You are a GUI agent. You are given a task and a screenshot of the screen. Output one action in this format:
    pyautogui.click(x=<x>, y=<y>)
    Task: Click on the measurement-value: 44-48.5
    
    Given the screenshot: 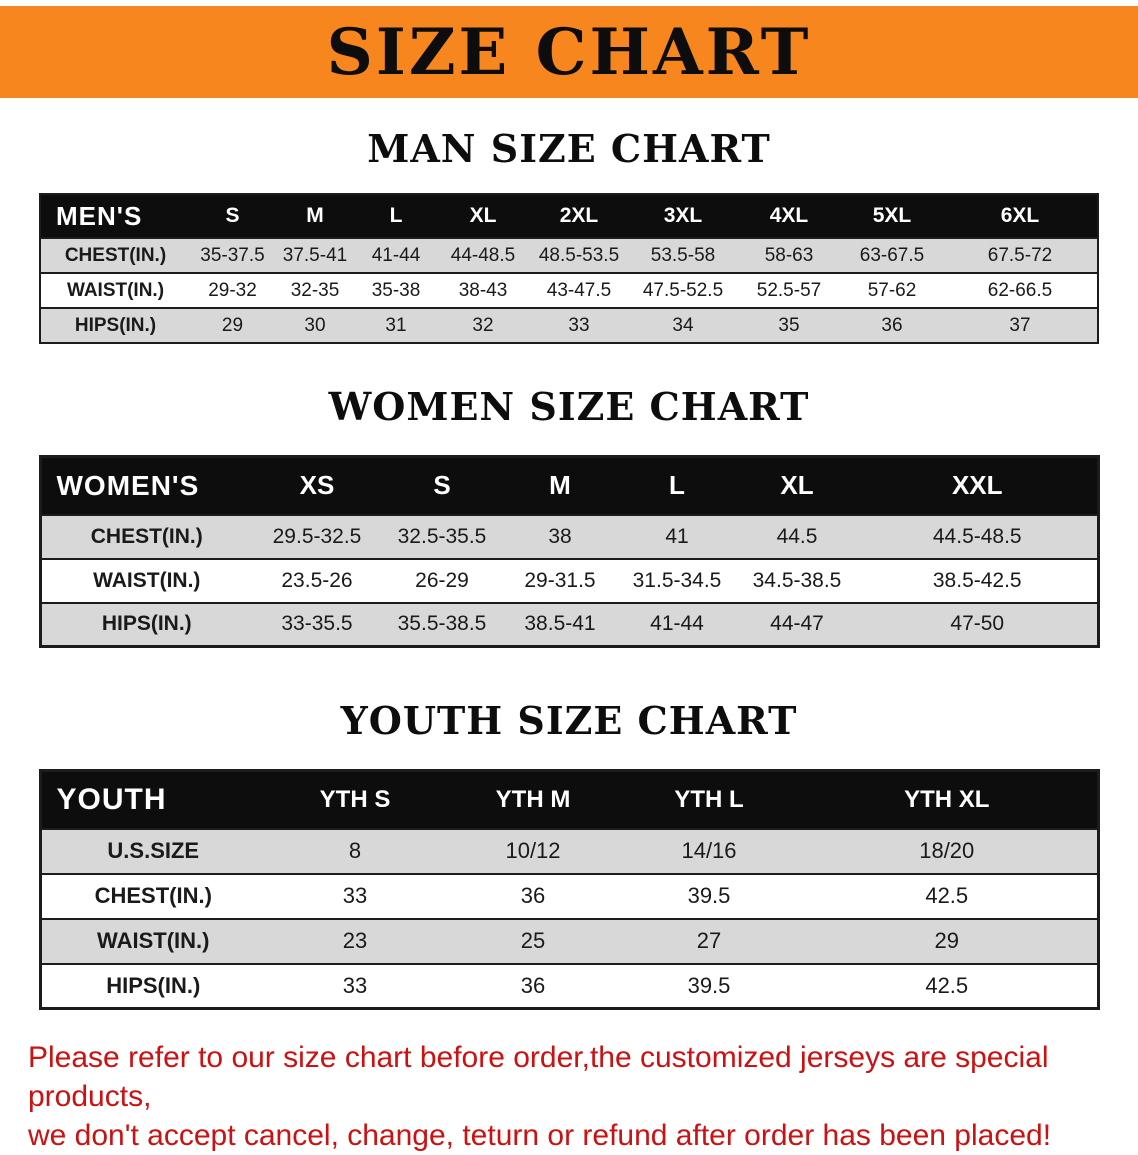 What is the action you would take?
    pyautogui.click(x=483, y=255)
    